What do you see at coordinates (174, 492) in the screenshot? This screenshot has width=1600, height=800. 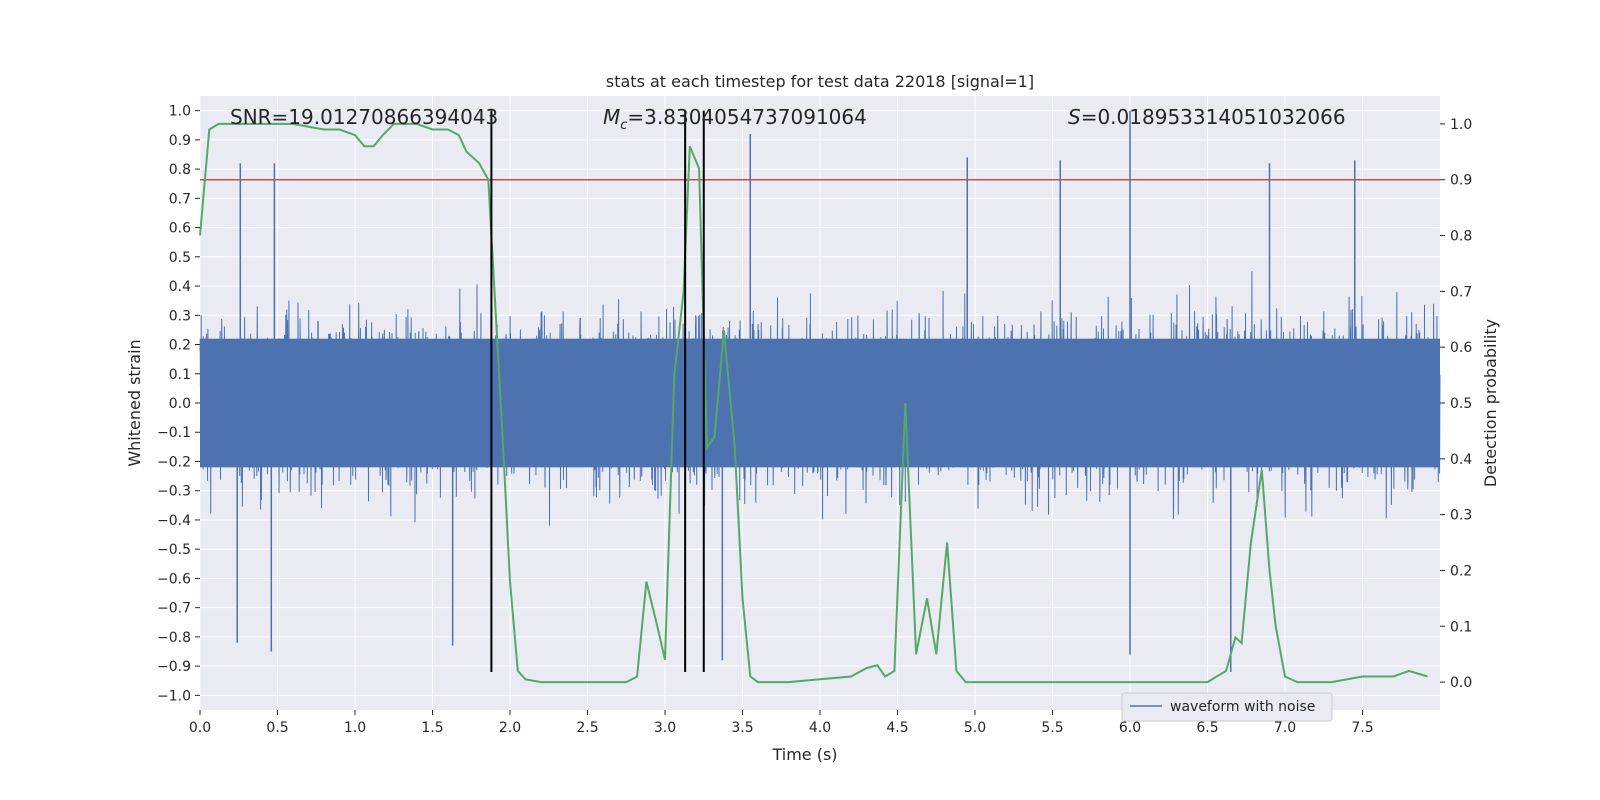 I see `y-tick-label: −0.3` at bounding box center [174, 492].